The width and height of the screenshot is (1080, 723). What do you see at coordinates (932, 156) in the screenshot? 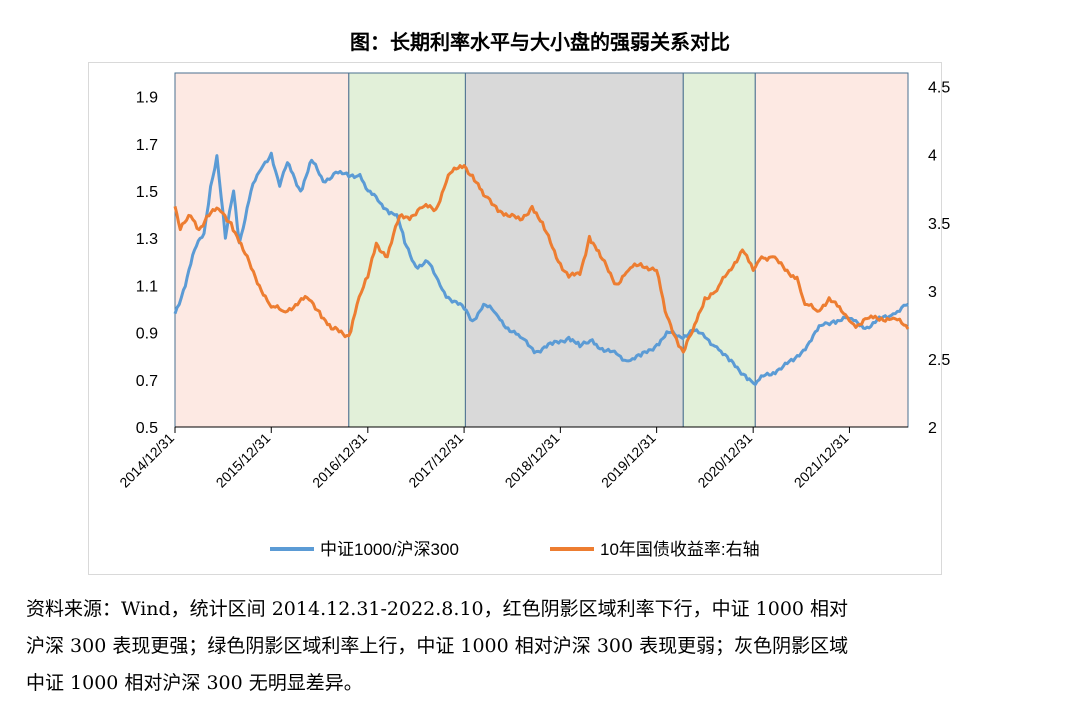
I see `y-right-tick-label: 4` at bounding box center [932, 156].